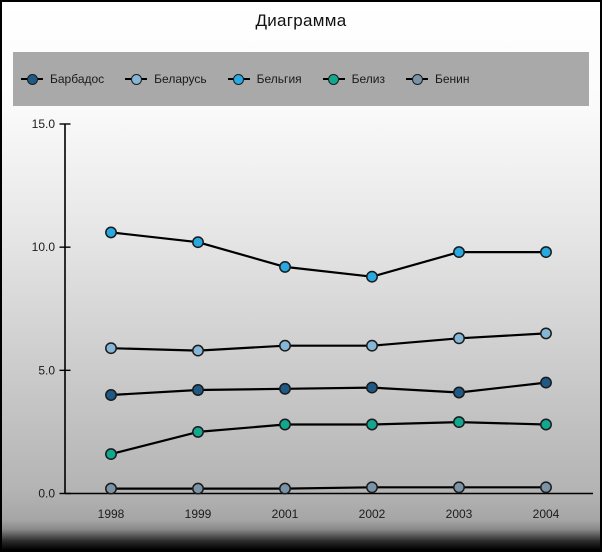  I want to click on legend-item: Белиз, so click(353, 79).